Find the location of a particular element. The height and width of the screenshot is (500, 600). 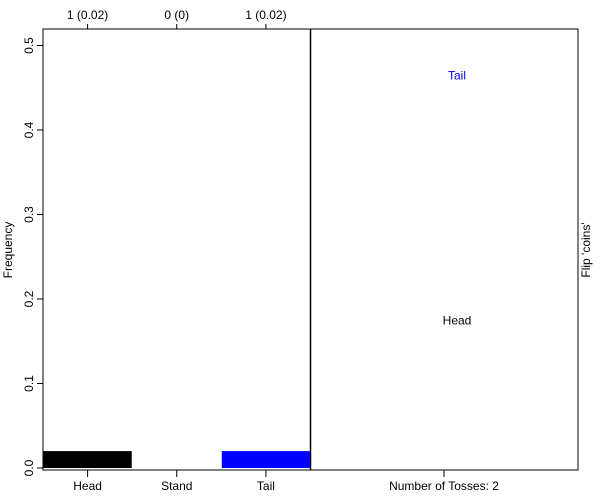

y-tick-label: 0.1 is located at coordinates (29, 383).